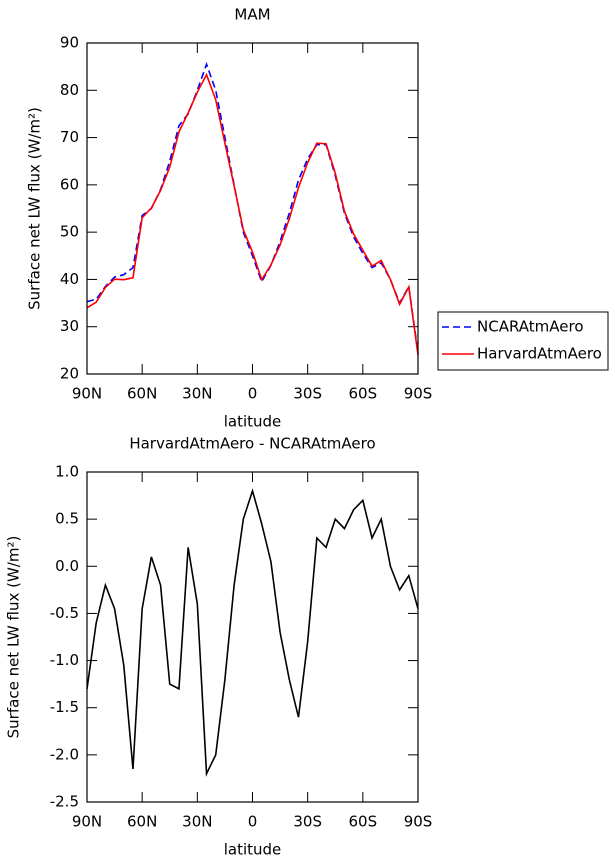 This screenshot has height=862, width=615. Describe the element at coordinates (69, 279) in the screenshot. I see `y-tick-label: 40` at that location.